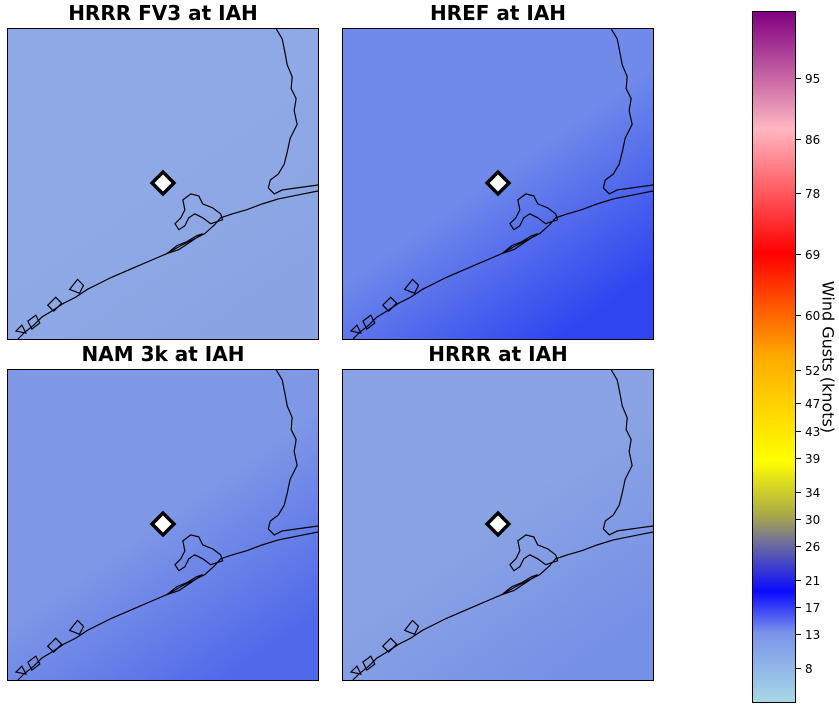 The width and height of the screenshot is (839, 709). Describe the element at coordinates (813, 635) in the screenshot. I see `tick-label: 13` at that location.